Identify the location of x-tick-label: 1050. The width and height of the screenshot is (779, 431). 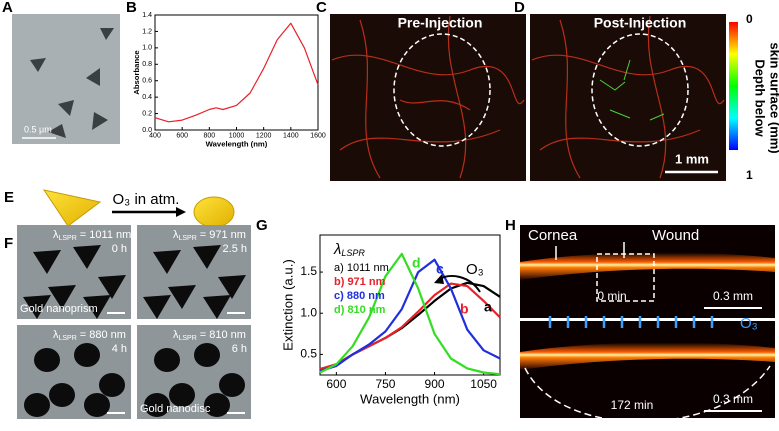
(483, 384).